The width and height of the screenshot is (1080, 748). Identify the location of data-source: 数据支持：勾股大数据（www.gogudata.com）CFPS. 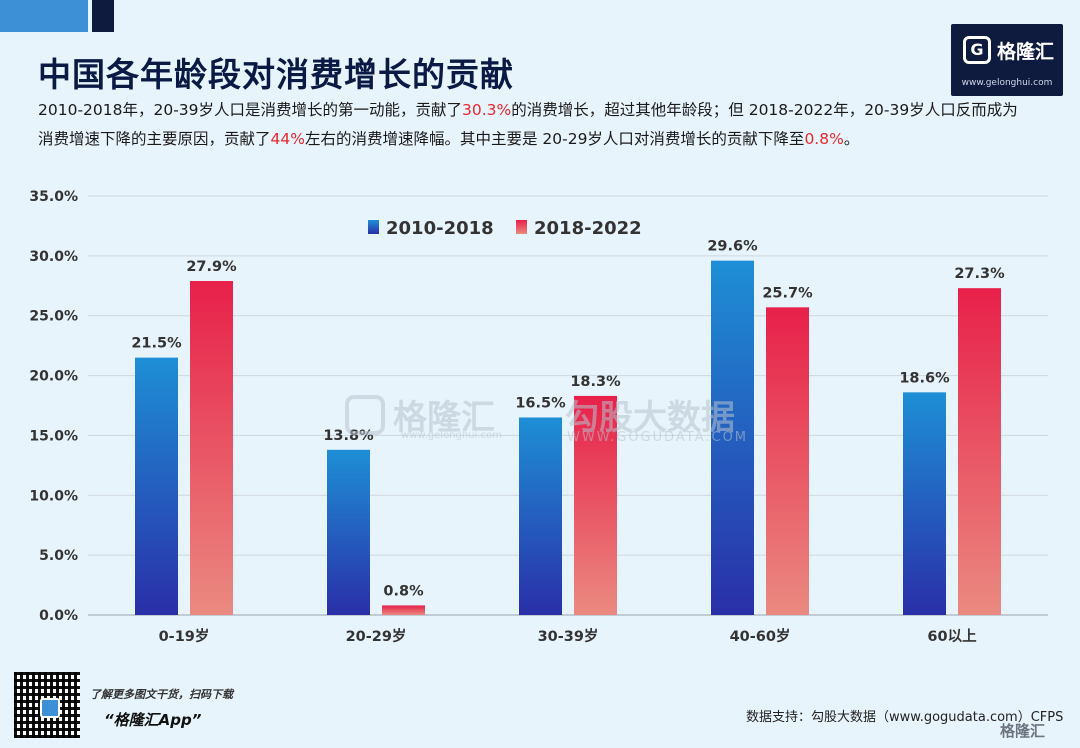
(905, 717).